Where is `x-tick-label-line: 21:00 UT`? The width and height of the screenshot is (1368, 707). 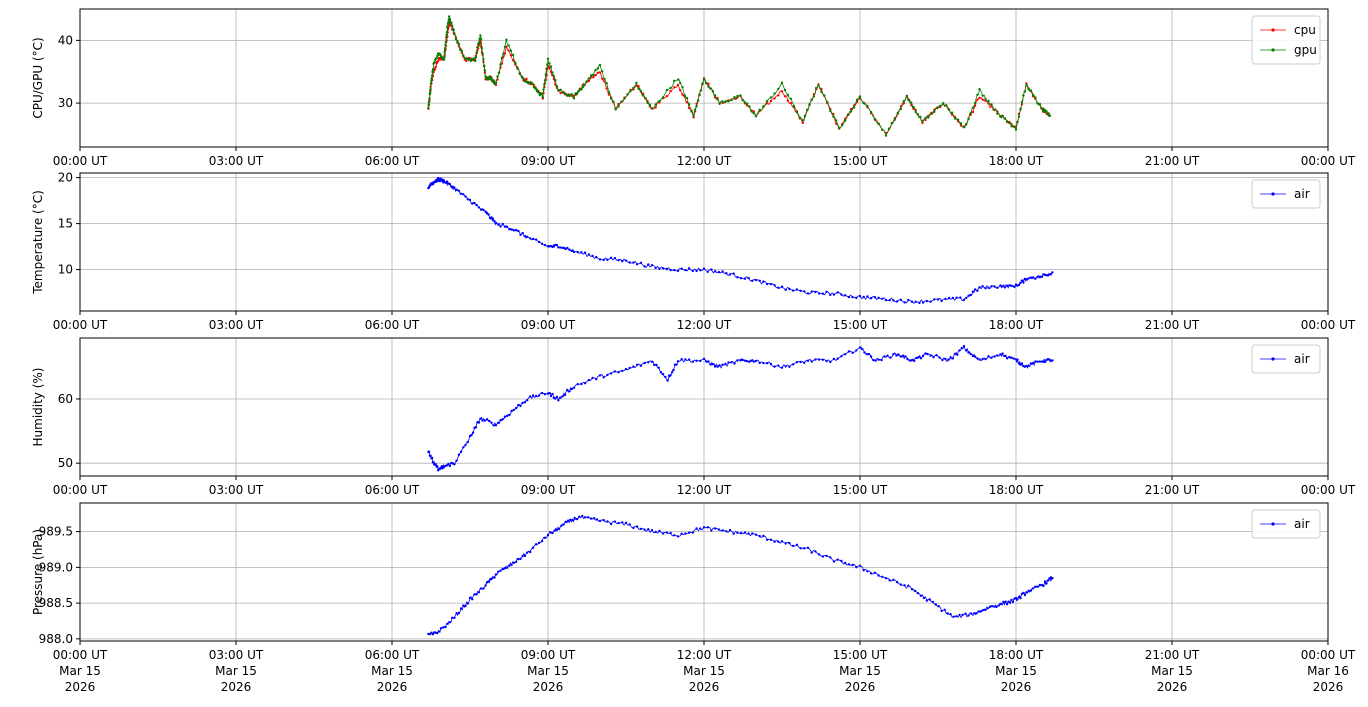 x-tick-label-line: 21:00 UT is located at coordinates (1172, 325).